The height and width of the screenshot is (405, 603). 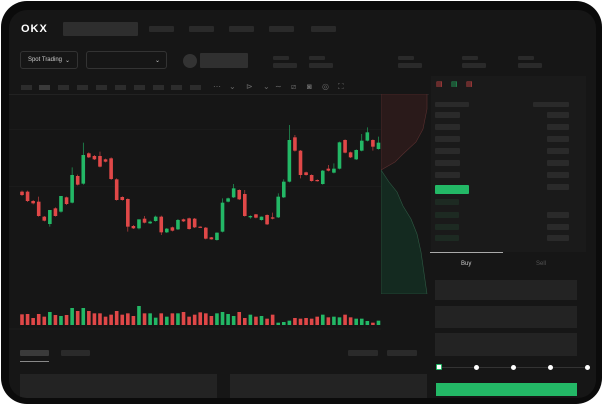 What do you see at coordinates (278, 86) in the screenshot?
I see `line-tool-icon: ∼` at bounding box center [278, 86].